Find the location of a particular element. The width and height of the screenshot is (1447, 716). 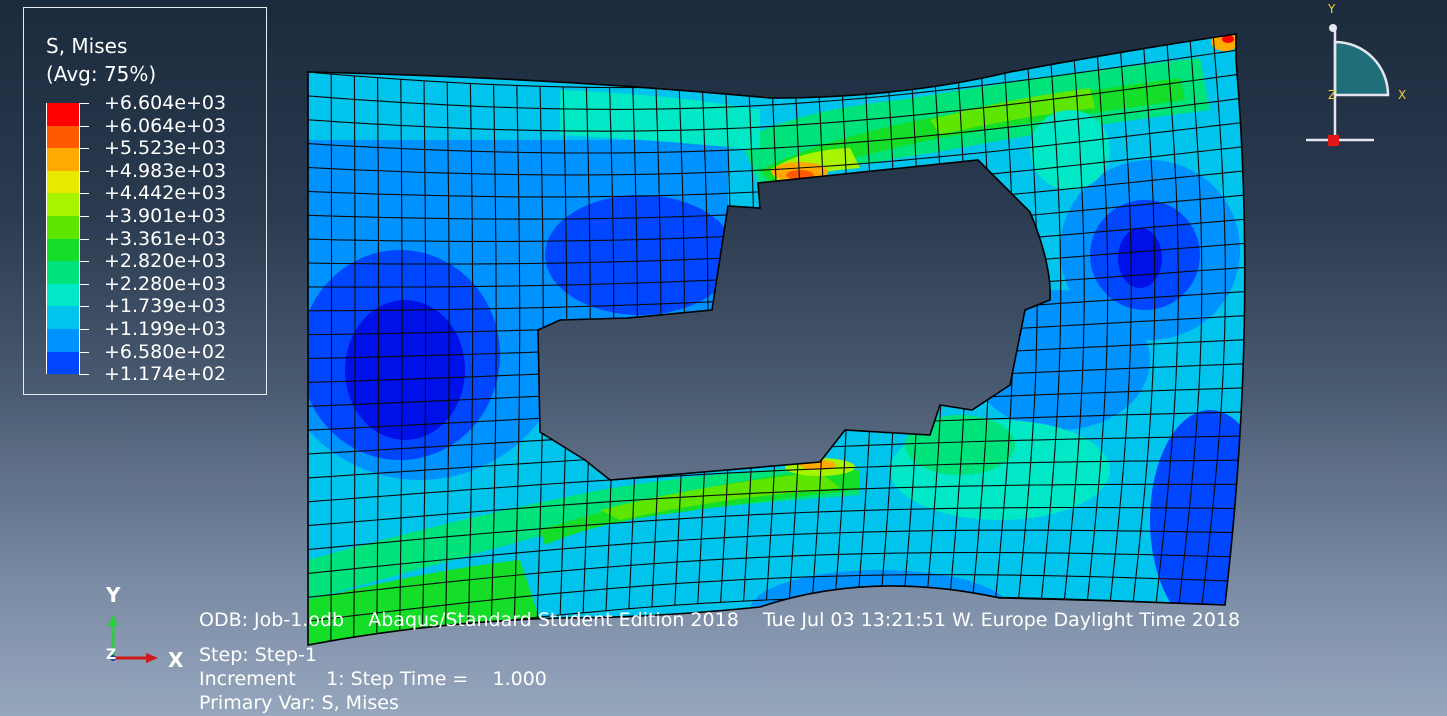

legend-label: +4.442e+03 is located at coordinates (165, 193).